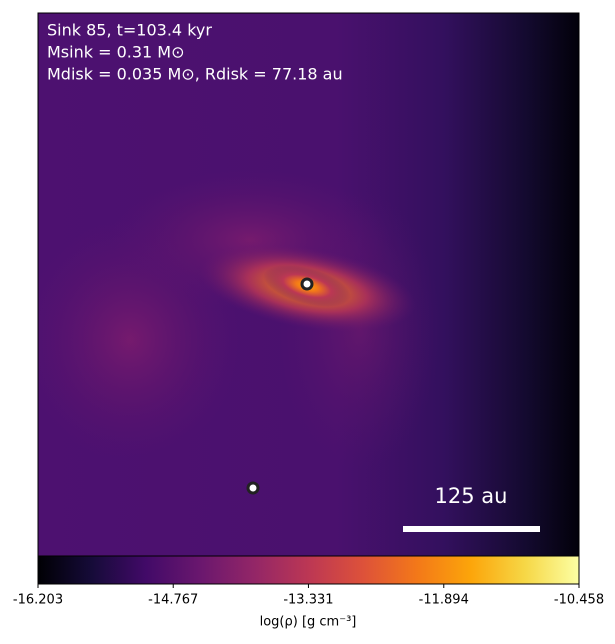 The image size is (615, 644). I want to click on colorbar, so click(308, 570).